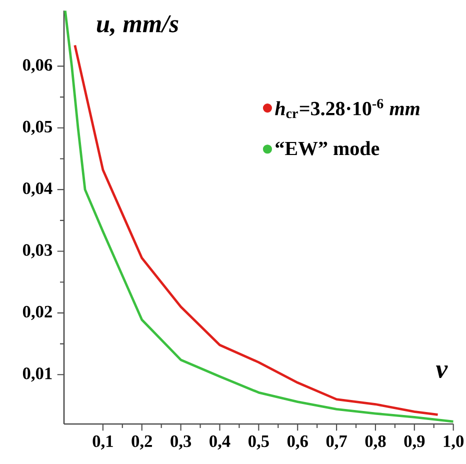  I want to click on x-tick-label: 0,2, so click(142, 442).